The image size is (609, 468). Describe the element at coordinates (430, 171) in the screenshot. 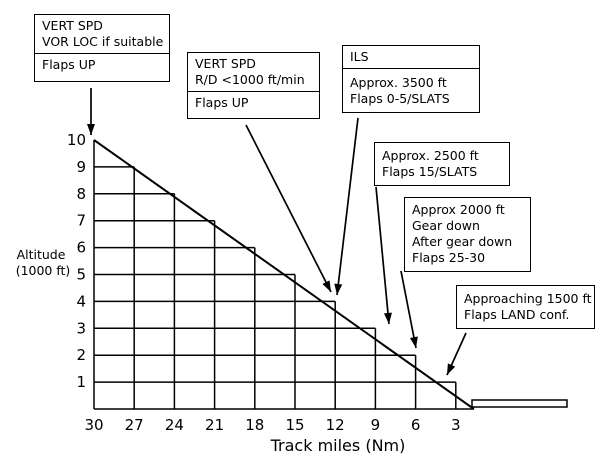

I see `callout-text: Flaps 15/SLATS` at that location.